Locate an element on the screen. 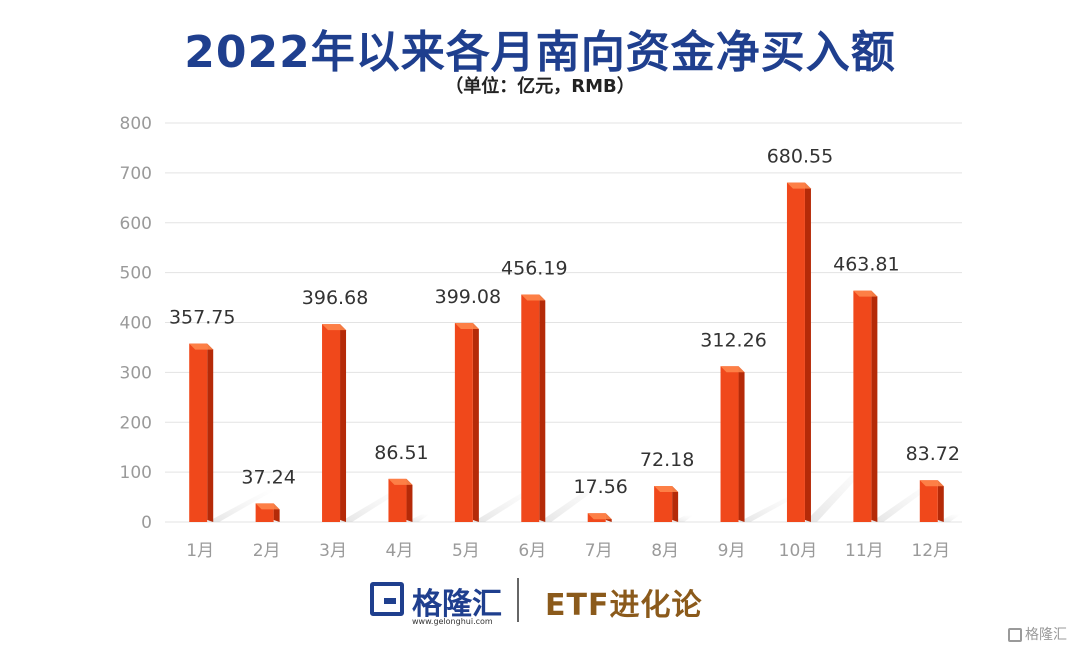  data-label: 72.18 is located at coordinates (667, 460).